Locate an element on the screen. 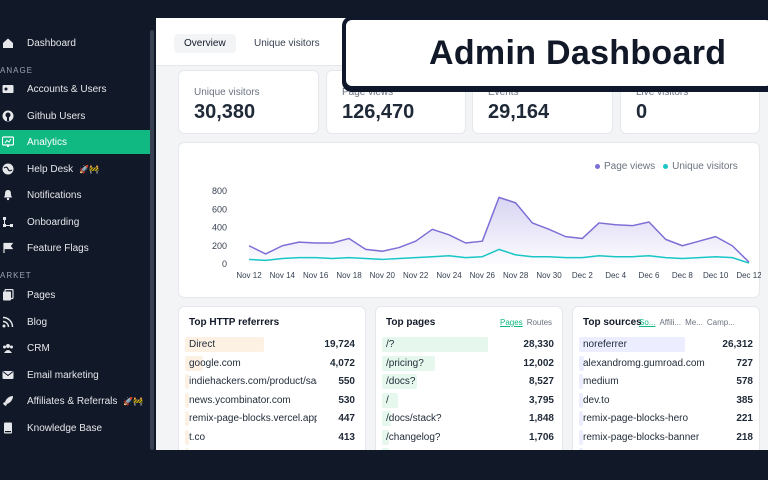 This screenshot has width=768, height=480. row-label: medium is located at coordinates (601, 381).